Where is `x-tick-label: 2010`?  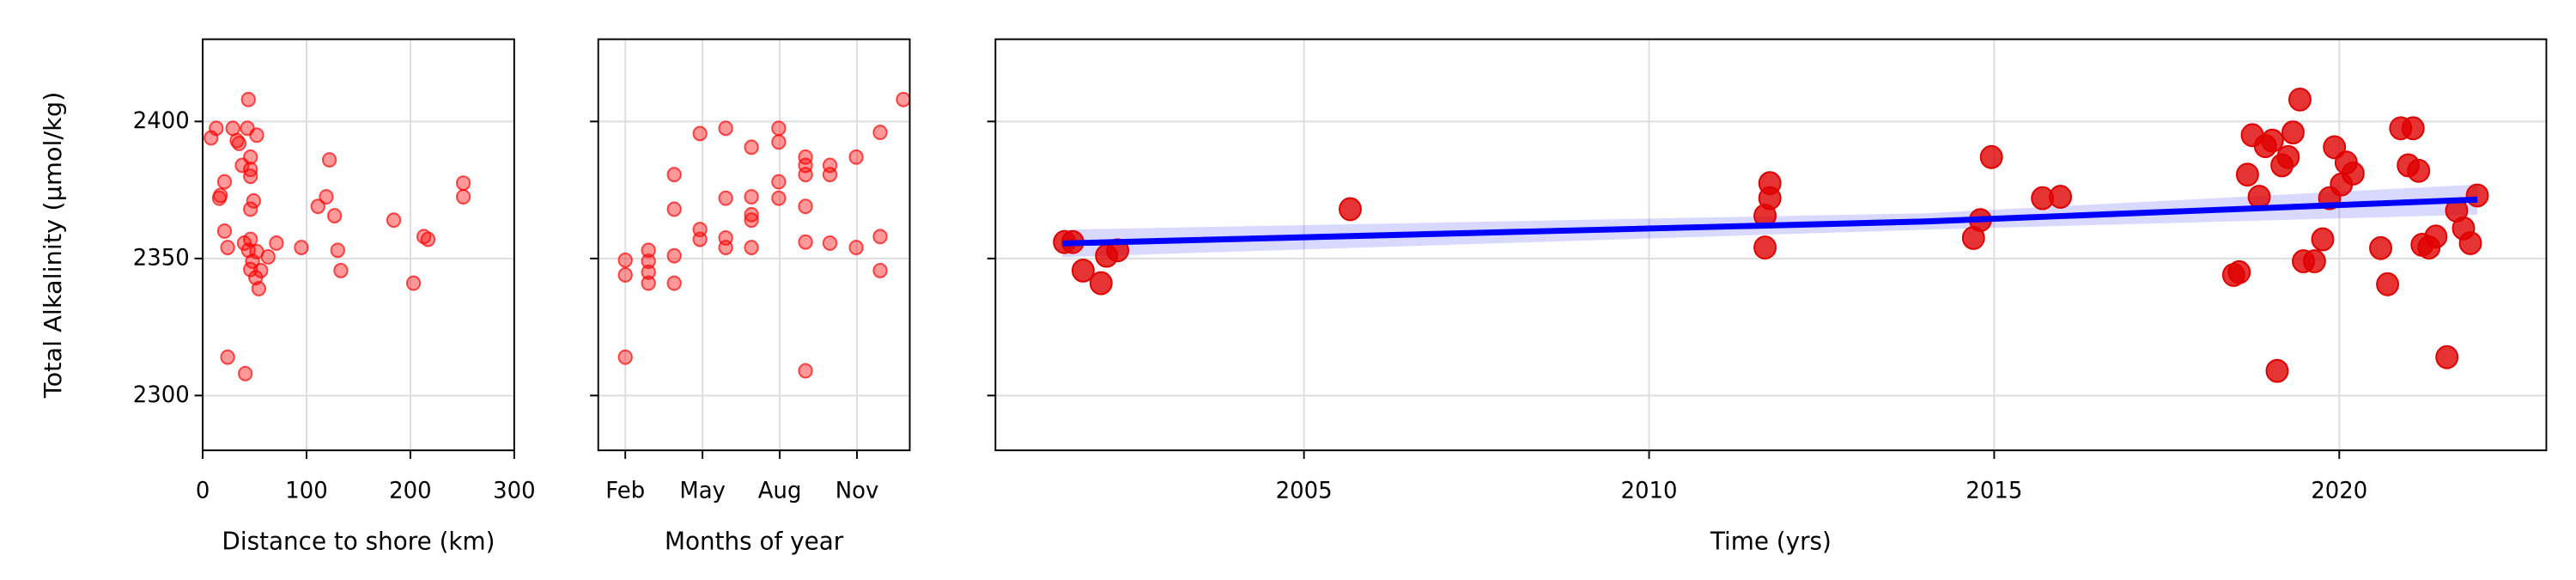 x-tick-label: 2010 is located at coordinates (1649, 491).